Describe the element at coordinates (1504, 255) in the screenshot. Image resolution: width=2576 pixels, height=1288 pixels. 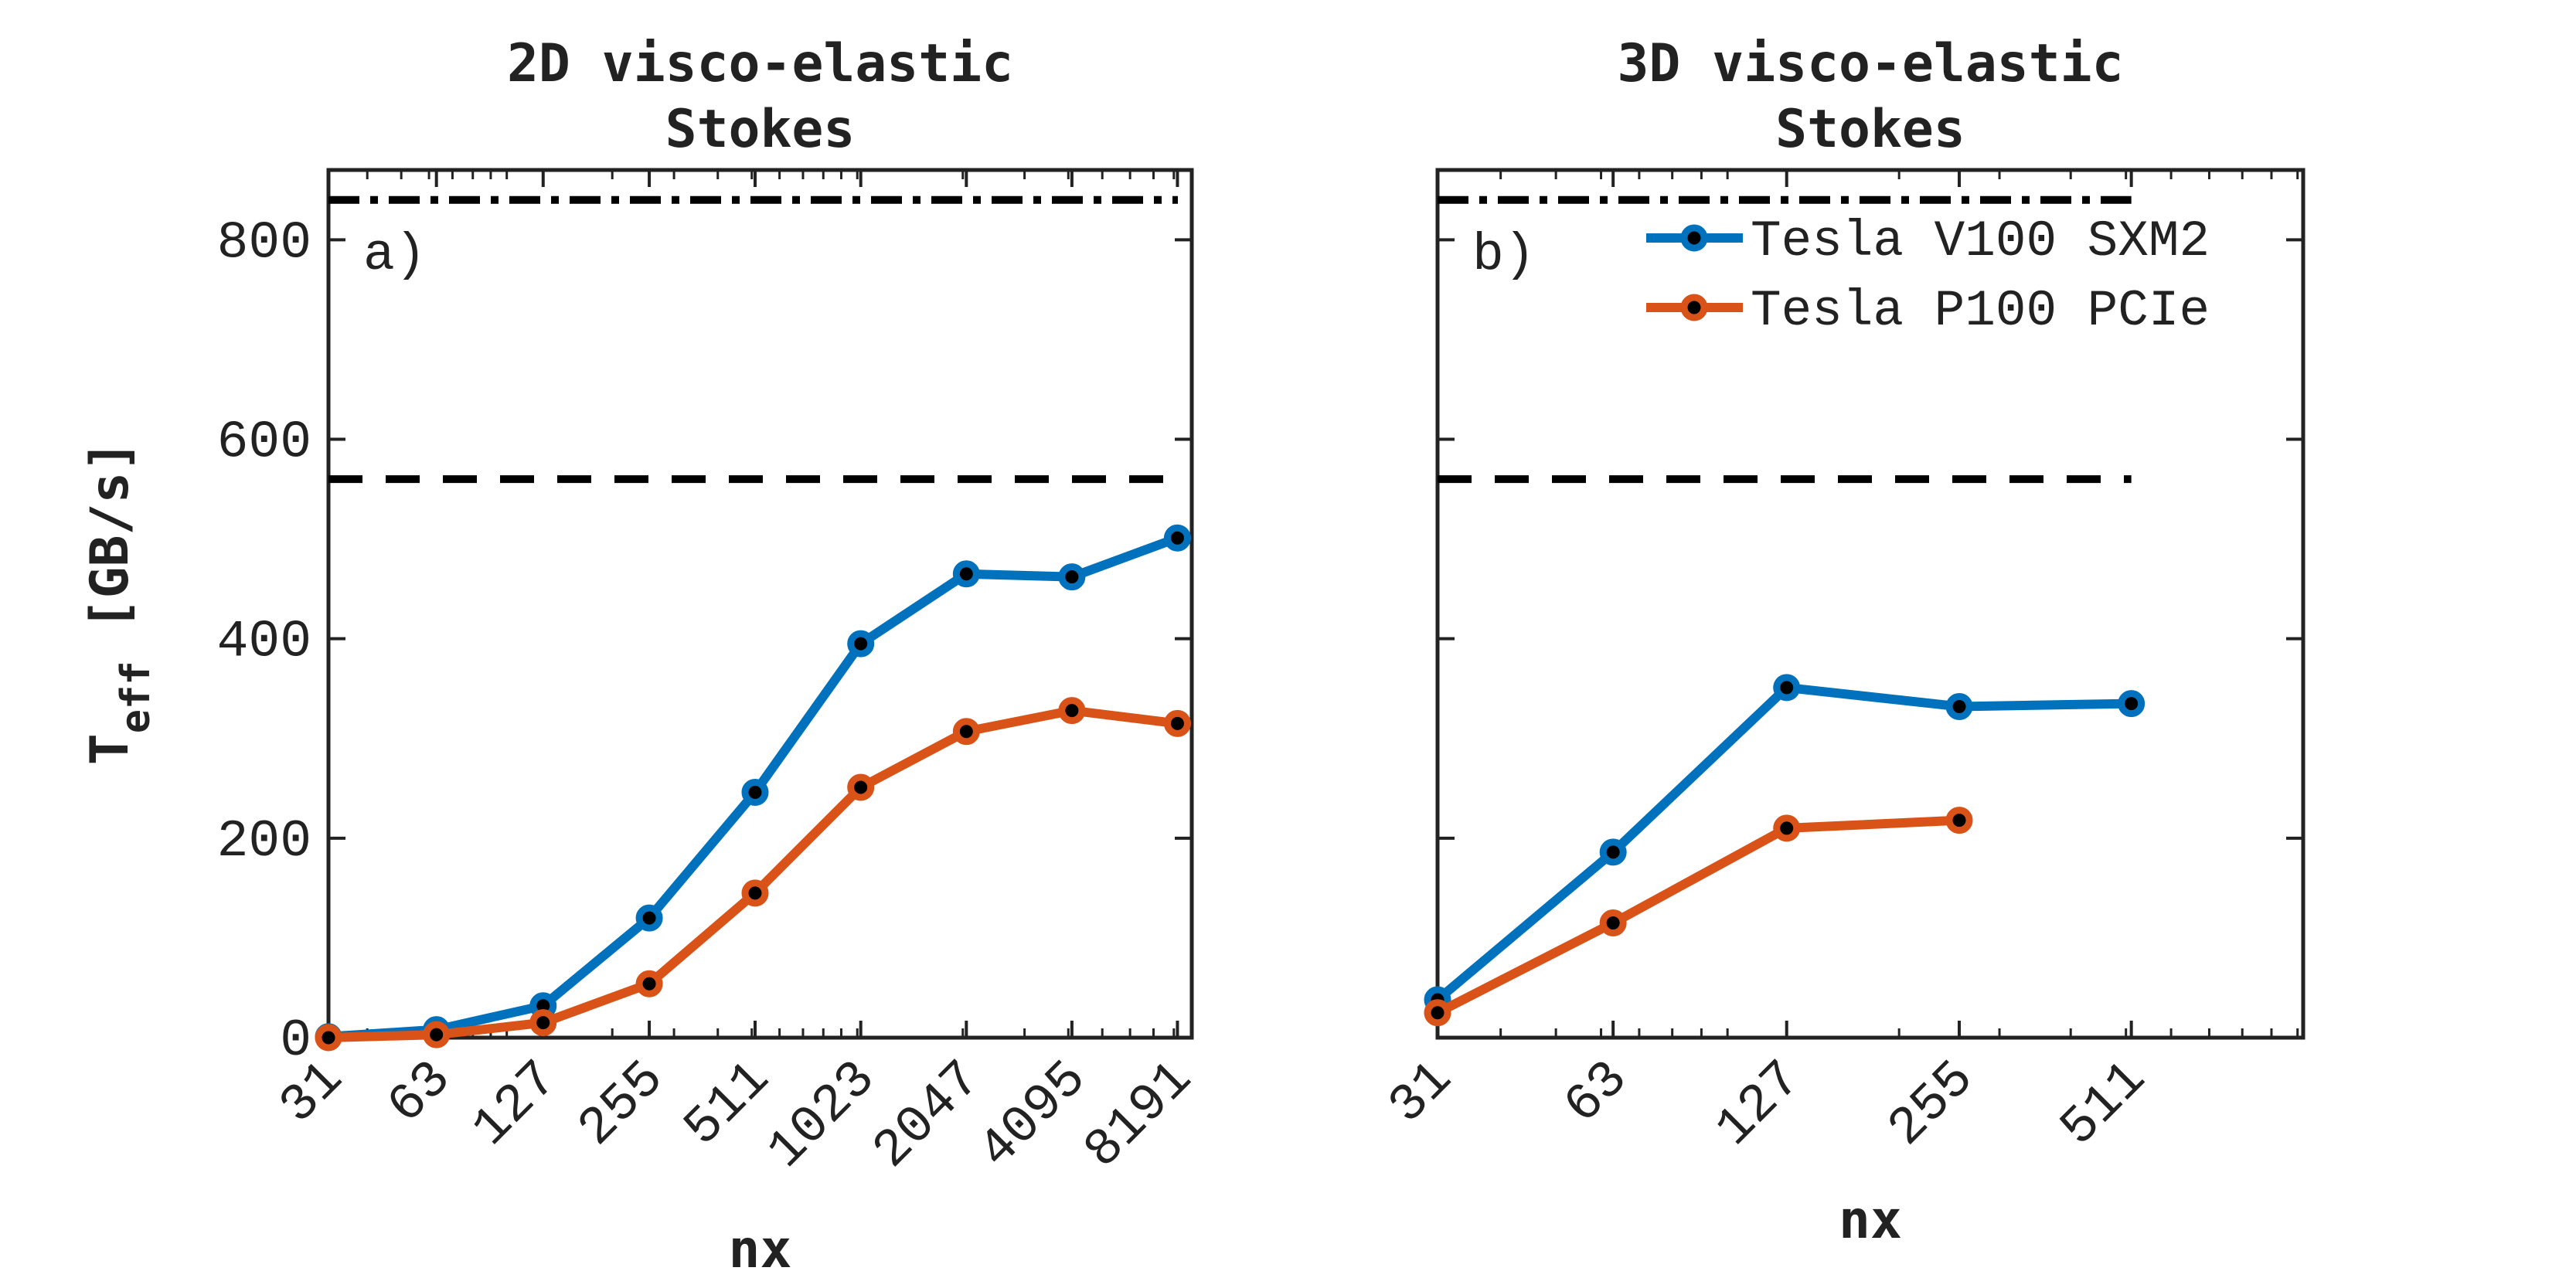
I see `panel-label: b)` at that location.